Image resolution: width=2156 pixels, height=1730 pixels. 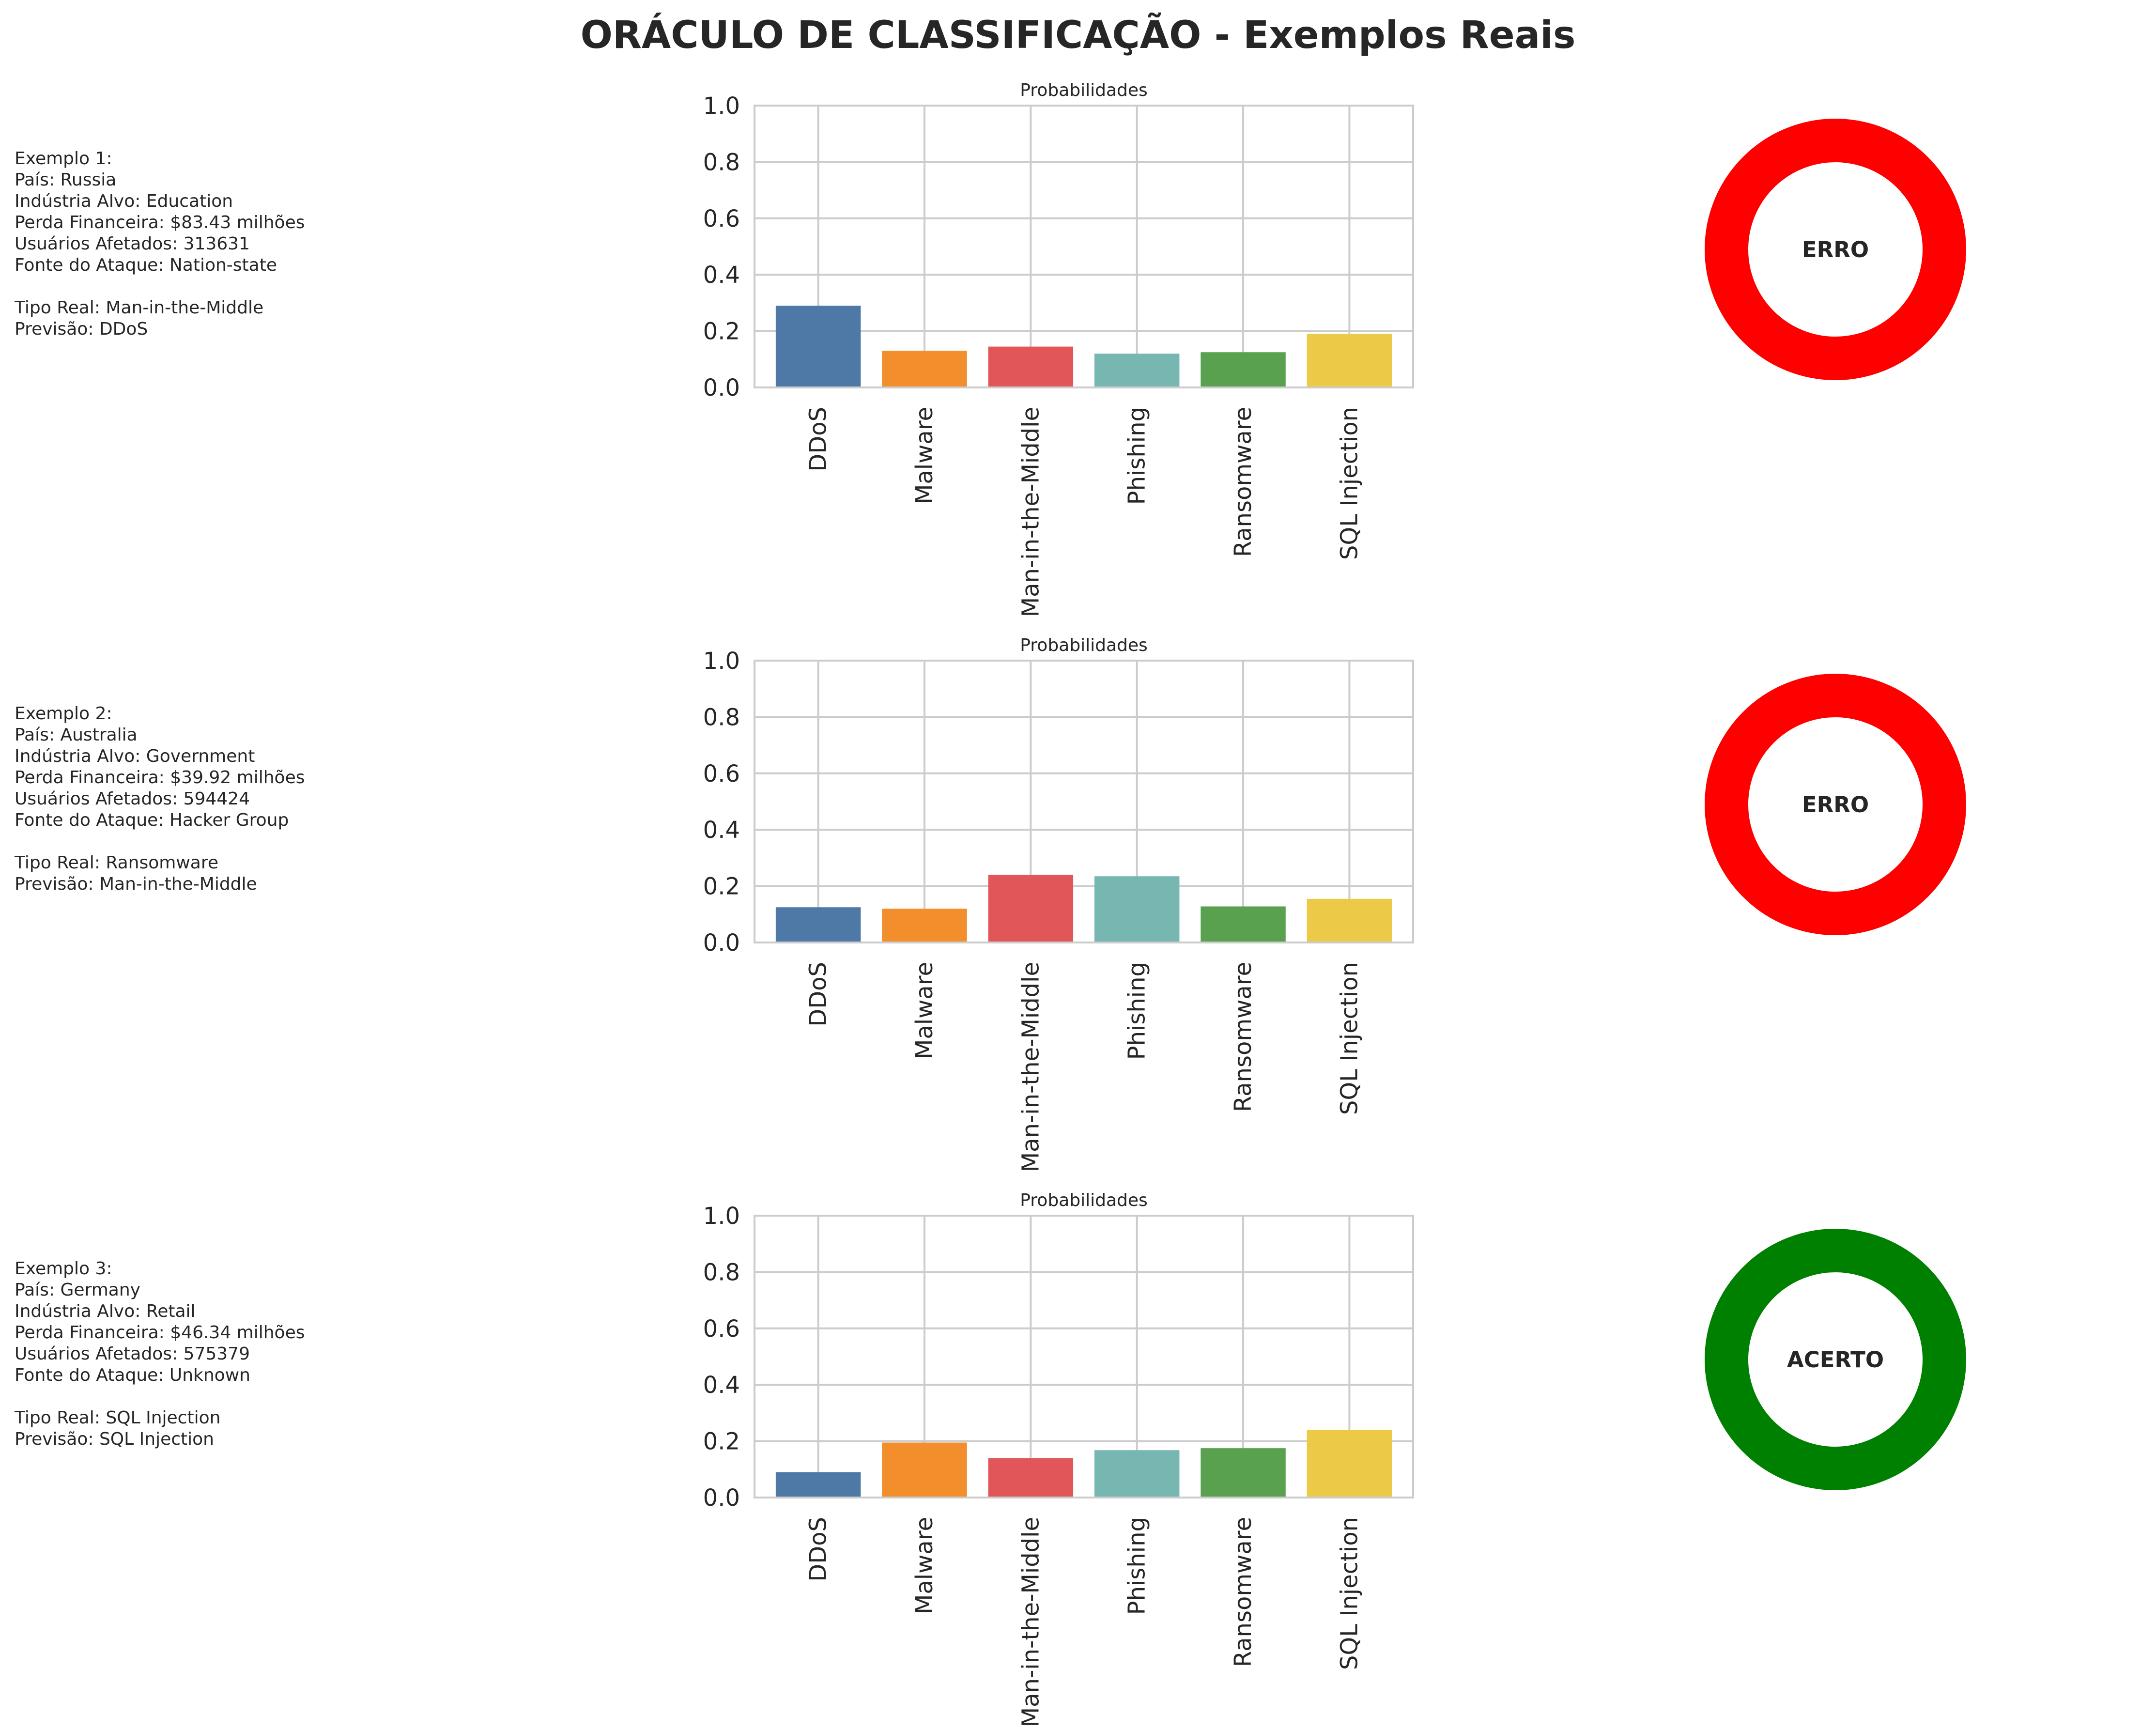 I want to click on info-line-perda: Perda Financeira: $83.43 milhões, so click(x=160, y=222).